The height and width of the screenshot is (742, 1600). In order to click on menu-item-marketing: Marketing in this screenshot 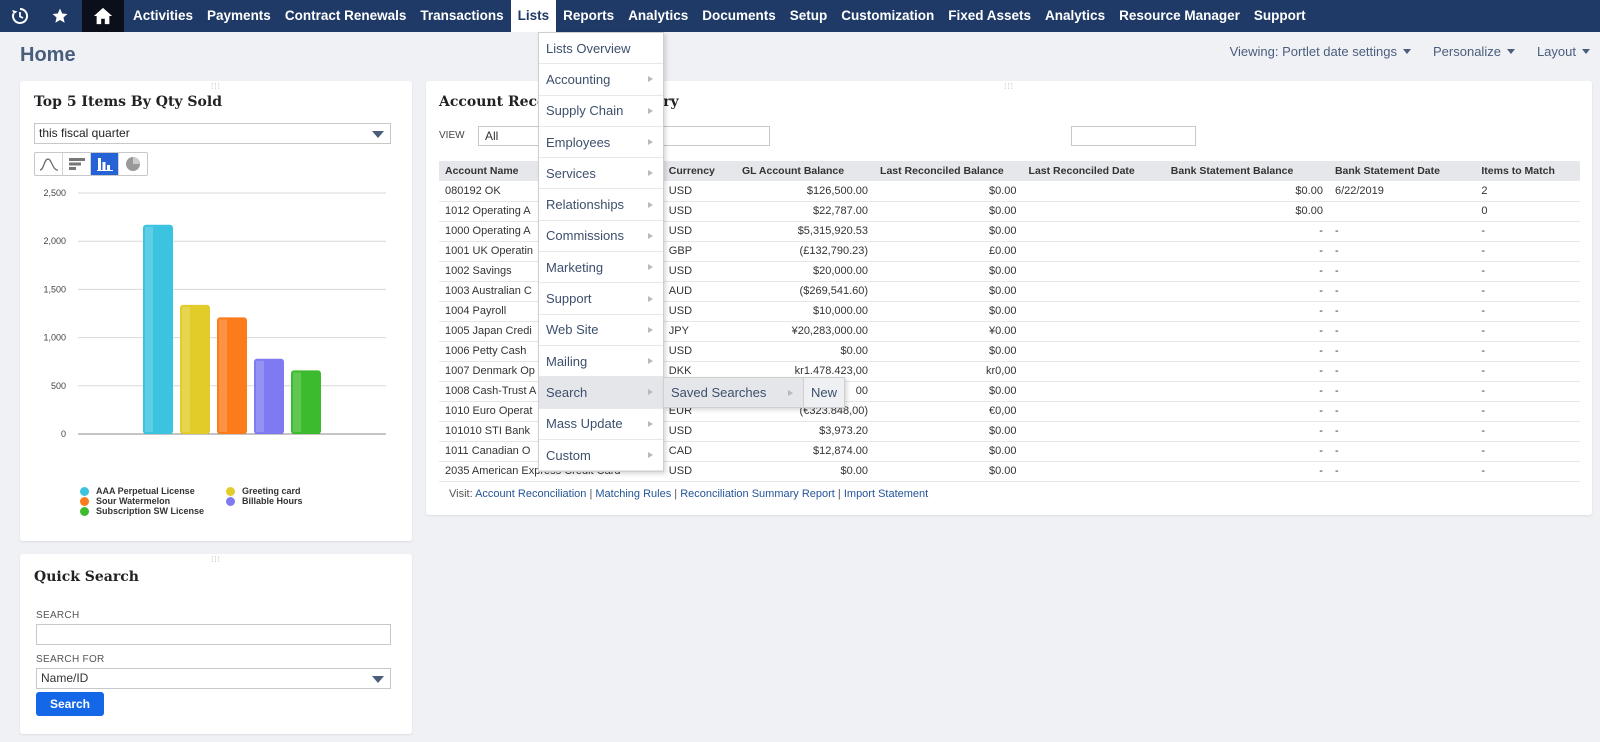, I will do `click(601, 268)`.